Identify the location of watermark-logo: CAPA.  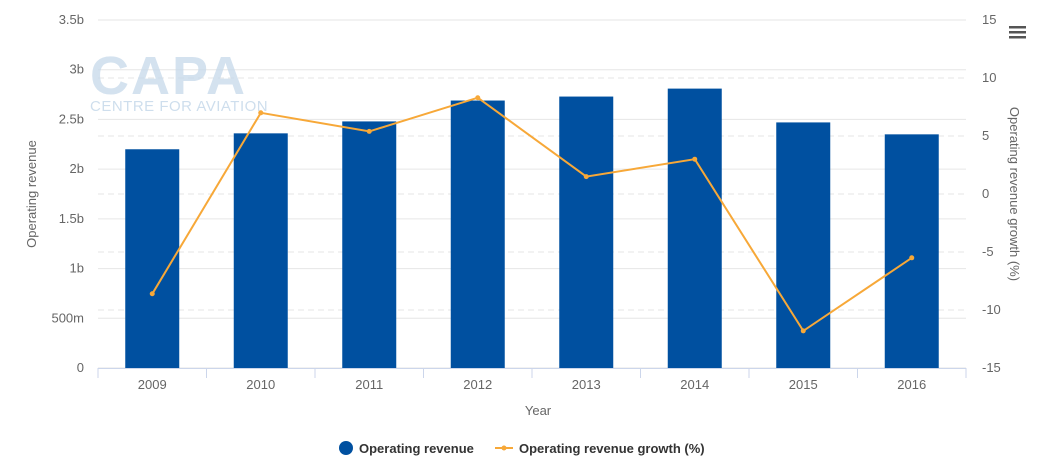
(168, 76).